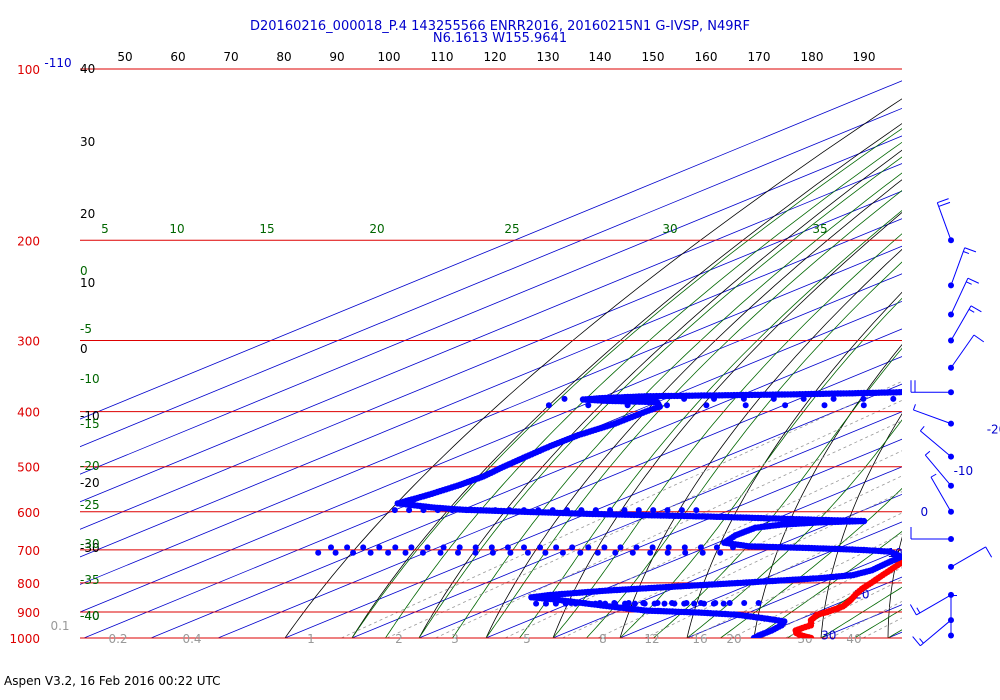 The width and height of the screenshot is (1000, 700). Describe the element at coordinates (993, 430) in the screenshot. I see `isotherm-label: -20` at that location.